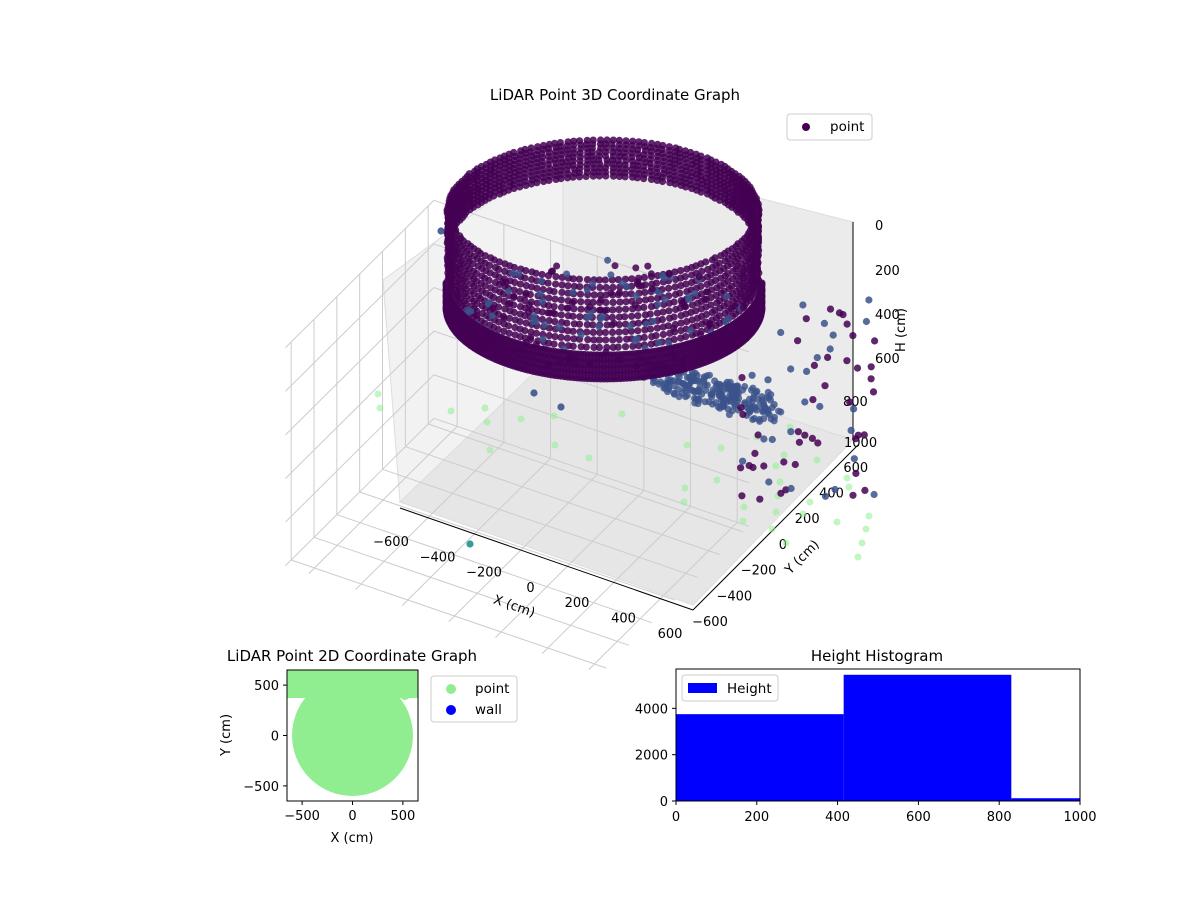 The height and width of the screenshot is (904, 1200). Describe the element at coordinates (514, 607) in the screenshot. I see `x-axis-label-3d: X (cm)` at that location.